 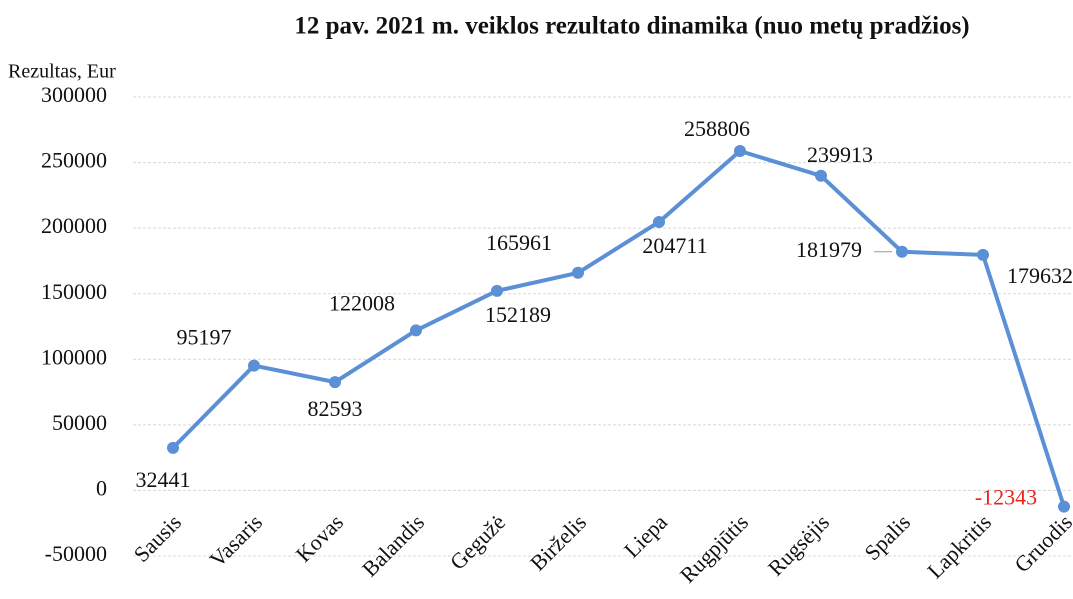 I want to click on data-label: 95197, so click(x=204, y=337).